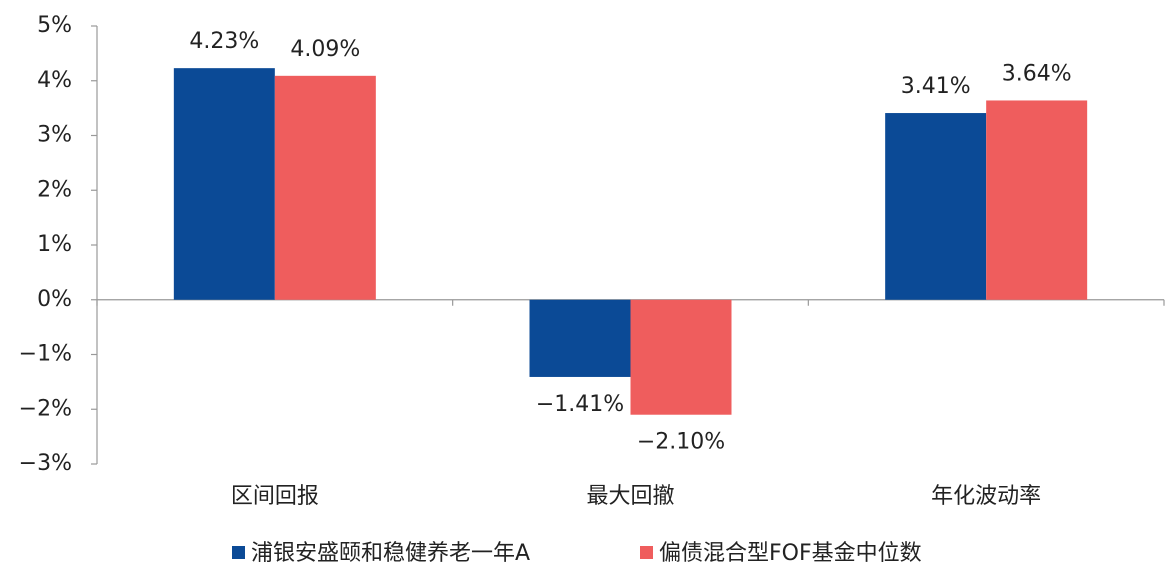 This screenshot has height=579, width=1176. I want to click on data-label: −1.41%, so click(580, 404).